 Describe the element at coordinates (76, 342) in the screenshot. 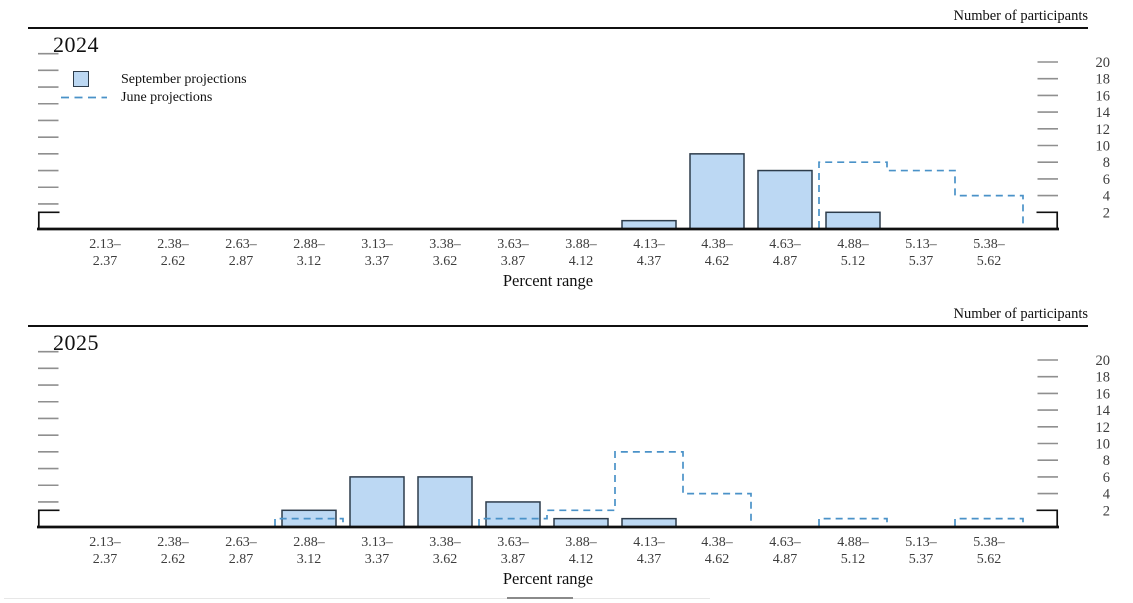

I see `panel-year-title-2025: 2025` at that location.